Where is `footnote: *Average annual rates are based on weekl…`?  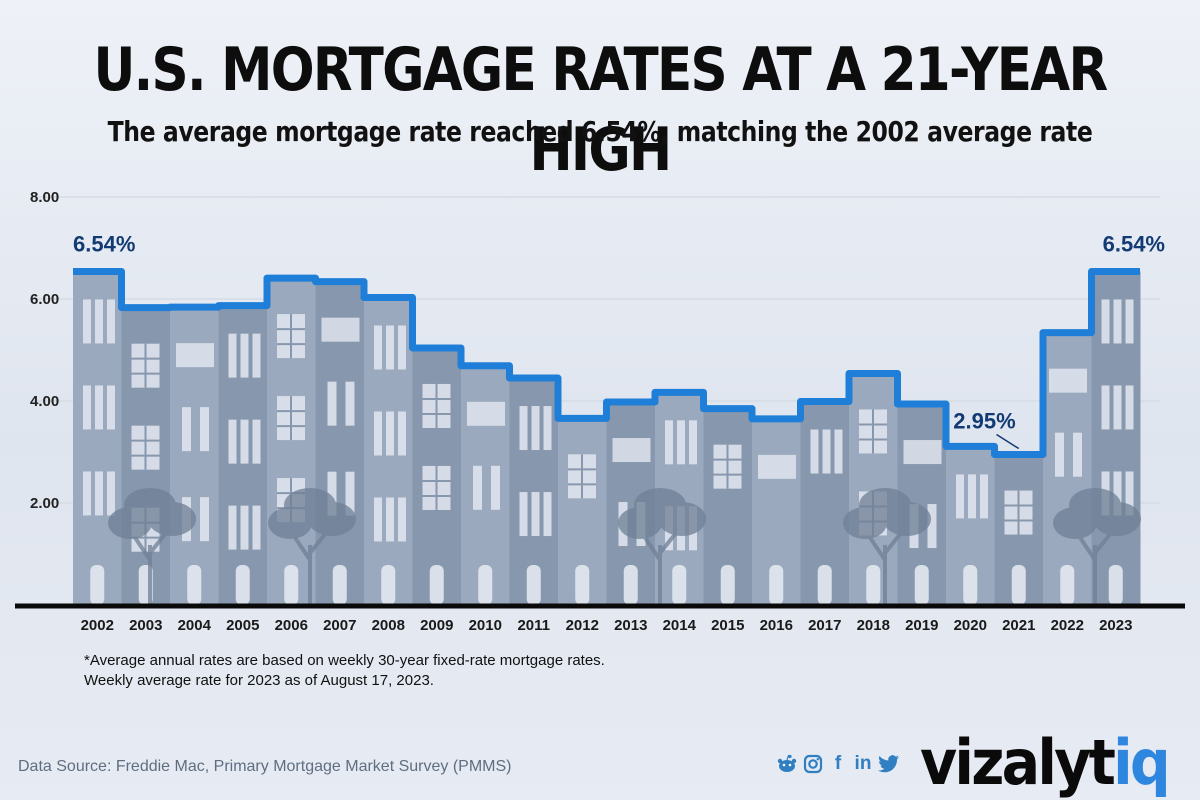 footnote: *Average annual rates are based on weekl… is located at coordinates (344, 671).